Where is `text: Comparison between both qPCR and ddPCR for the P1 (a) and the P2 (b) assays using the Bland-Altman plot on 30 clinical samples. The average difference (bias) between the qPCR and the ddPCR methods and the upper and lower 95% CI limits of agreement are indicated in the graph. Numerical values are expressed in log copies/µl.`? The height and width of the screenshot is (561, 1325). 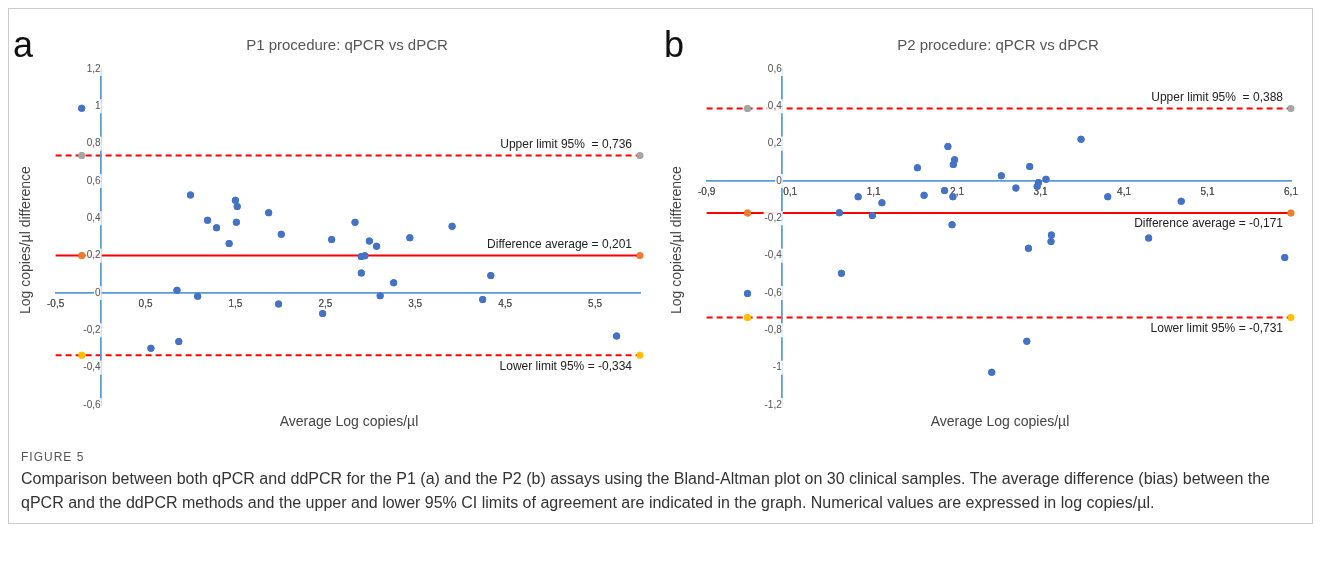
text: Comparison between both qPCR and ddPCR for the P1 (a) and the P2 (b) assays using the Bland-Altman plot on 30 clinical samples. The average difference (bias) between the qPCR and the ddPCR methods and the upper and lower 95% CI limits of agreement are indicated in the graph. Numerical values are expressed in log copies/µl. is located at coordinates (646, 491).